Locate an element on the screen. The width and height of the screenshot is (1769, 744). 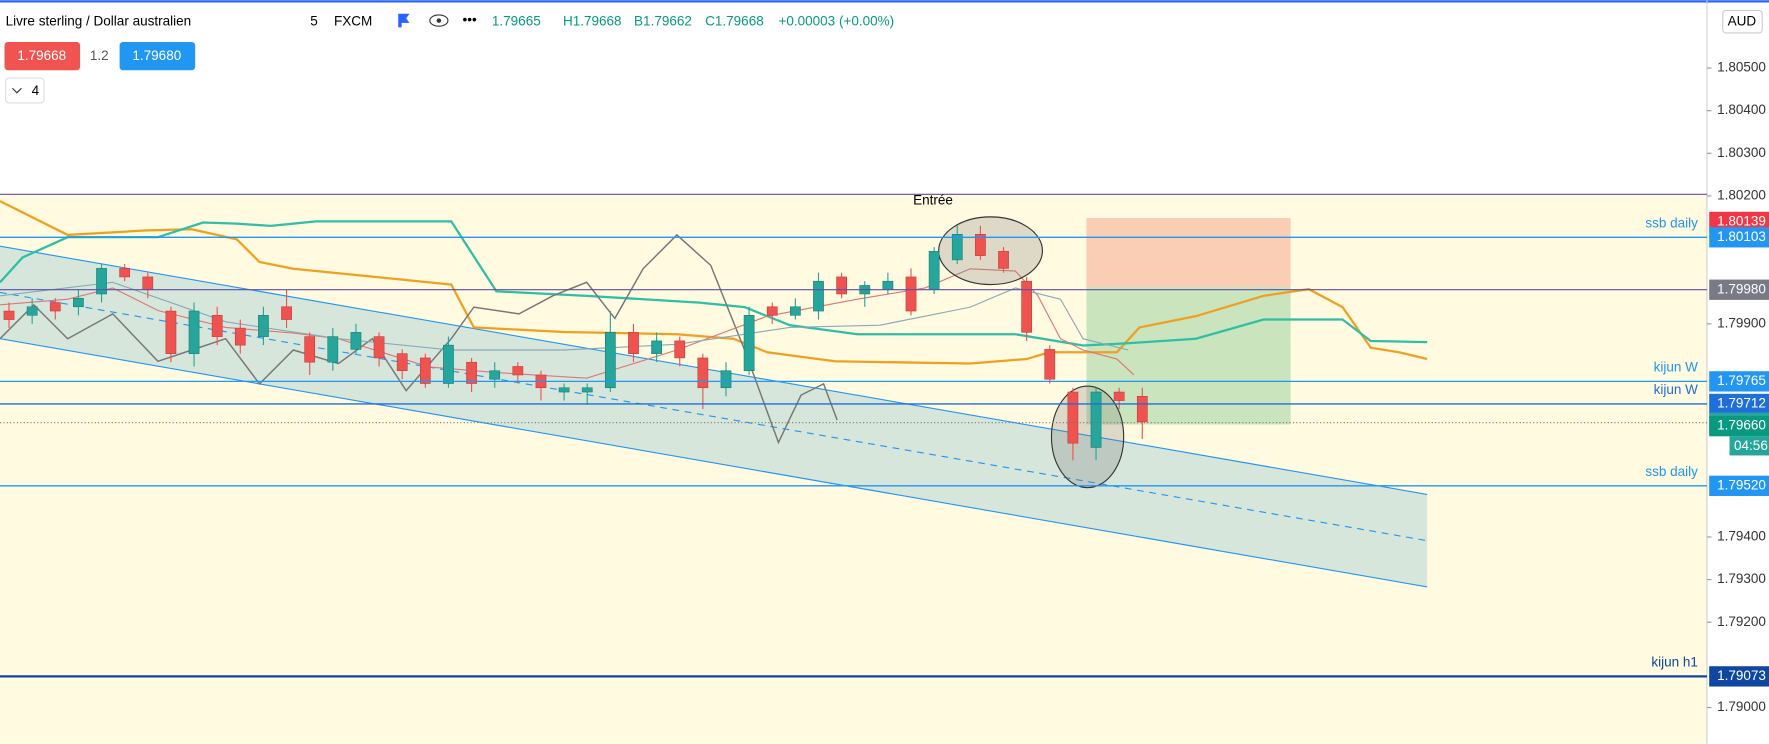
target-zone is located at coordinates (1188, 355).